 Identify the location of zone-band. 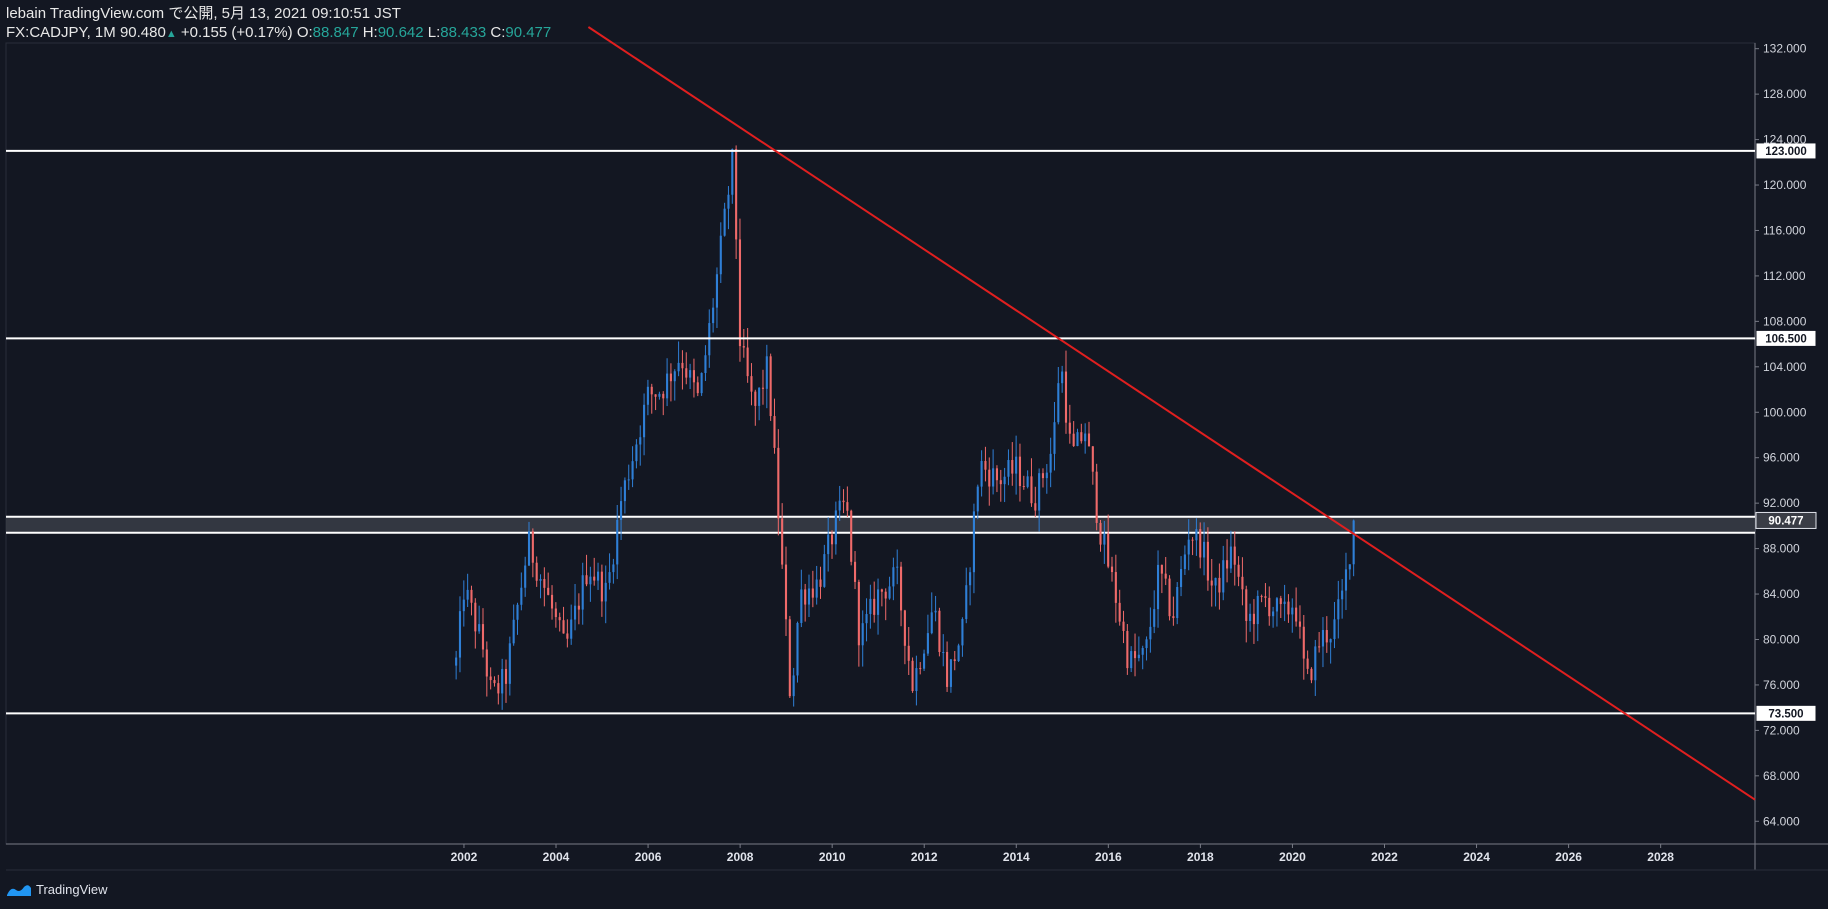
(880, 524).